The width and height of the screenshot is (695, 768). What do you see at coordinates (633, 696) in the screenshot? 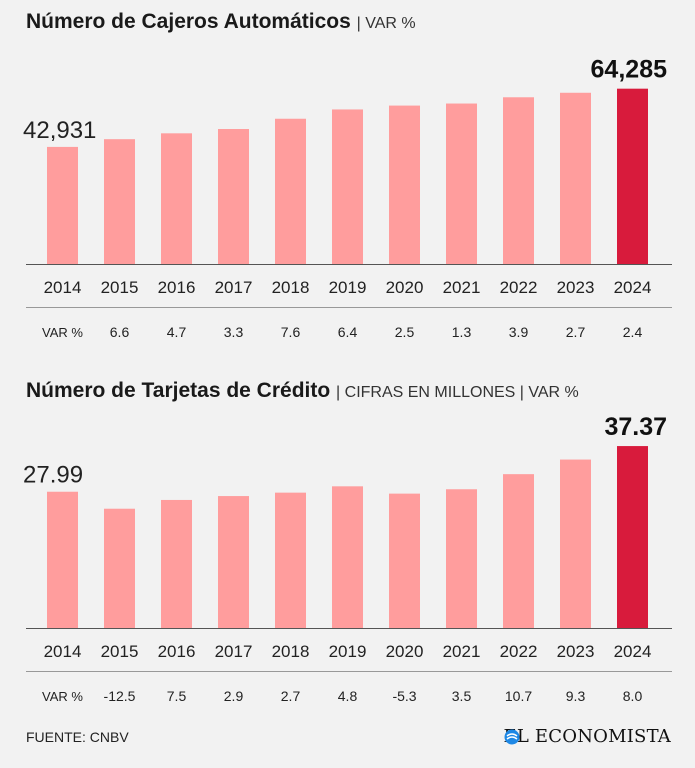
I see `var-value-2024: 8.0` at bounding box center [633, 696].